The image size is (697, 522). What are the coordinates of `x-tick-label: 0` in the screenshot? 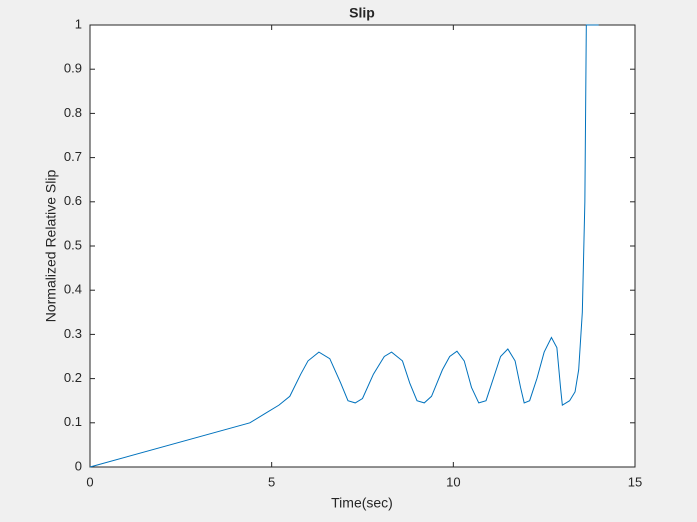 It's located at (89, 481).